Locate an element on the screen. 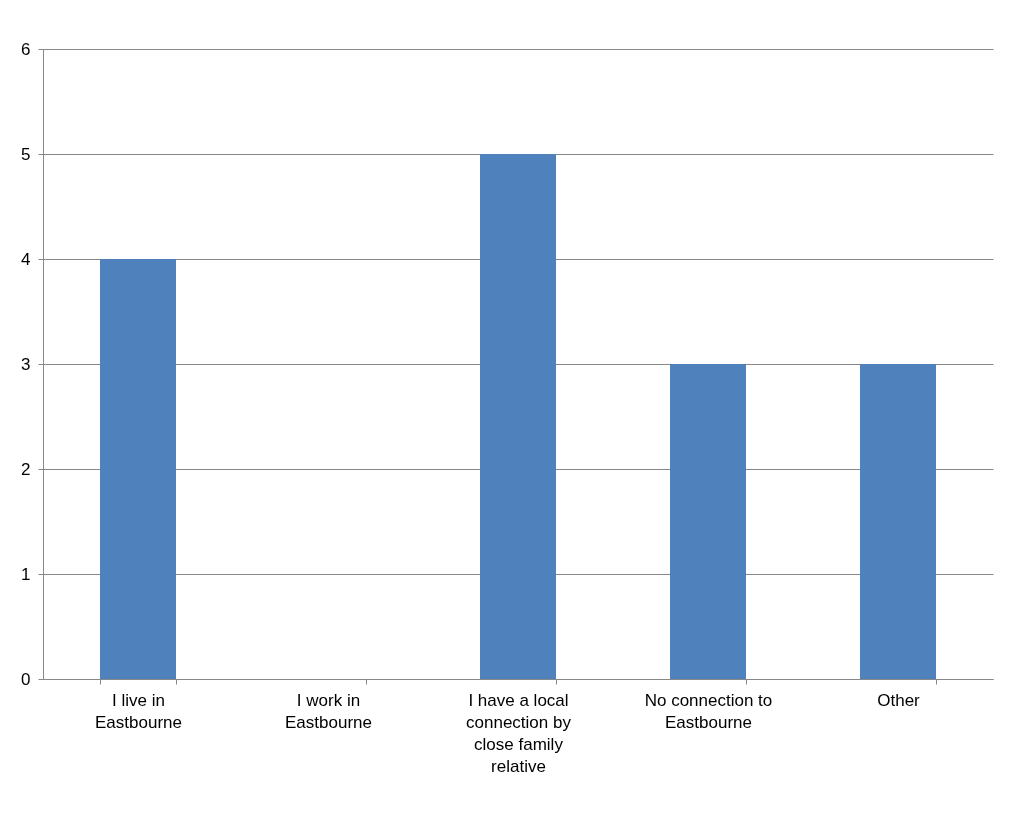  x-tick-label: No connection to Eastbourne is located at coordinates (708, 711).